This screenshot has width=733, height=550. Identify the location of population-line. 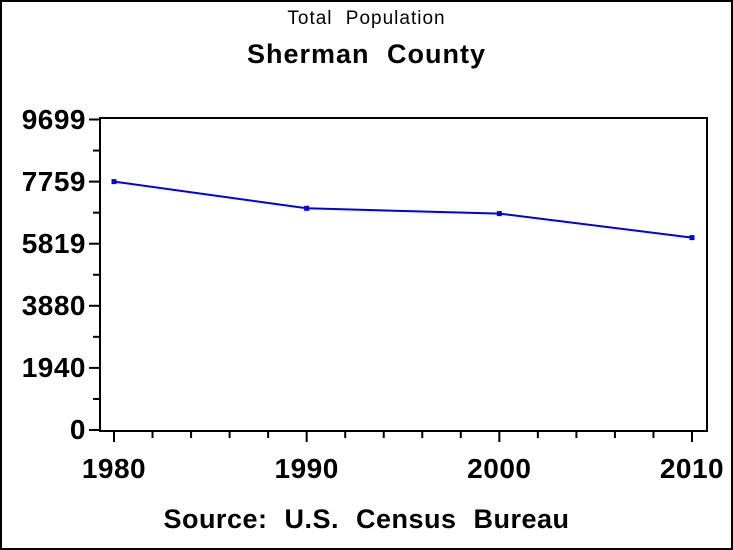
(403, 209).